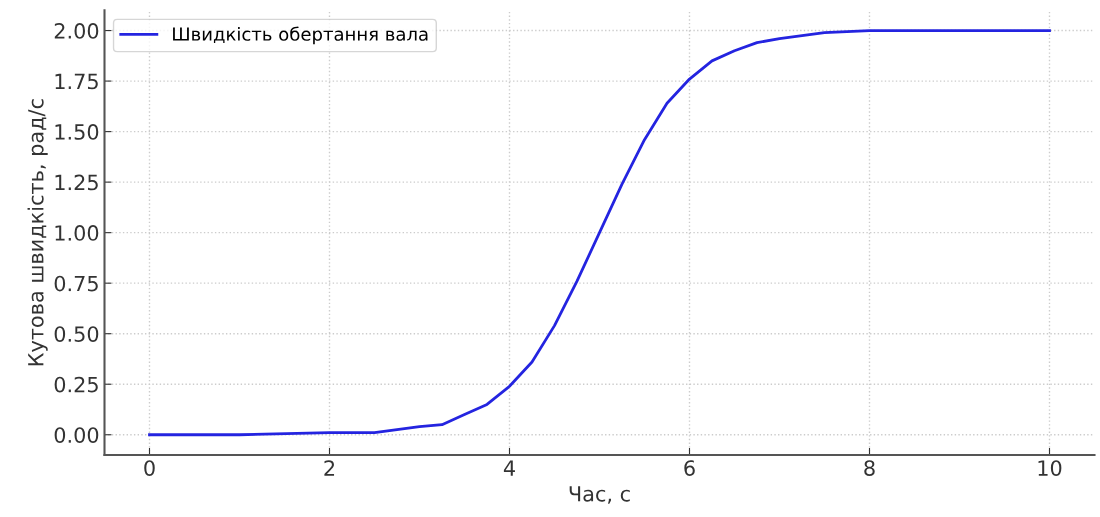  I want to click on y-tick-label: 2.00, so click(76, 31).